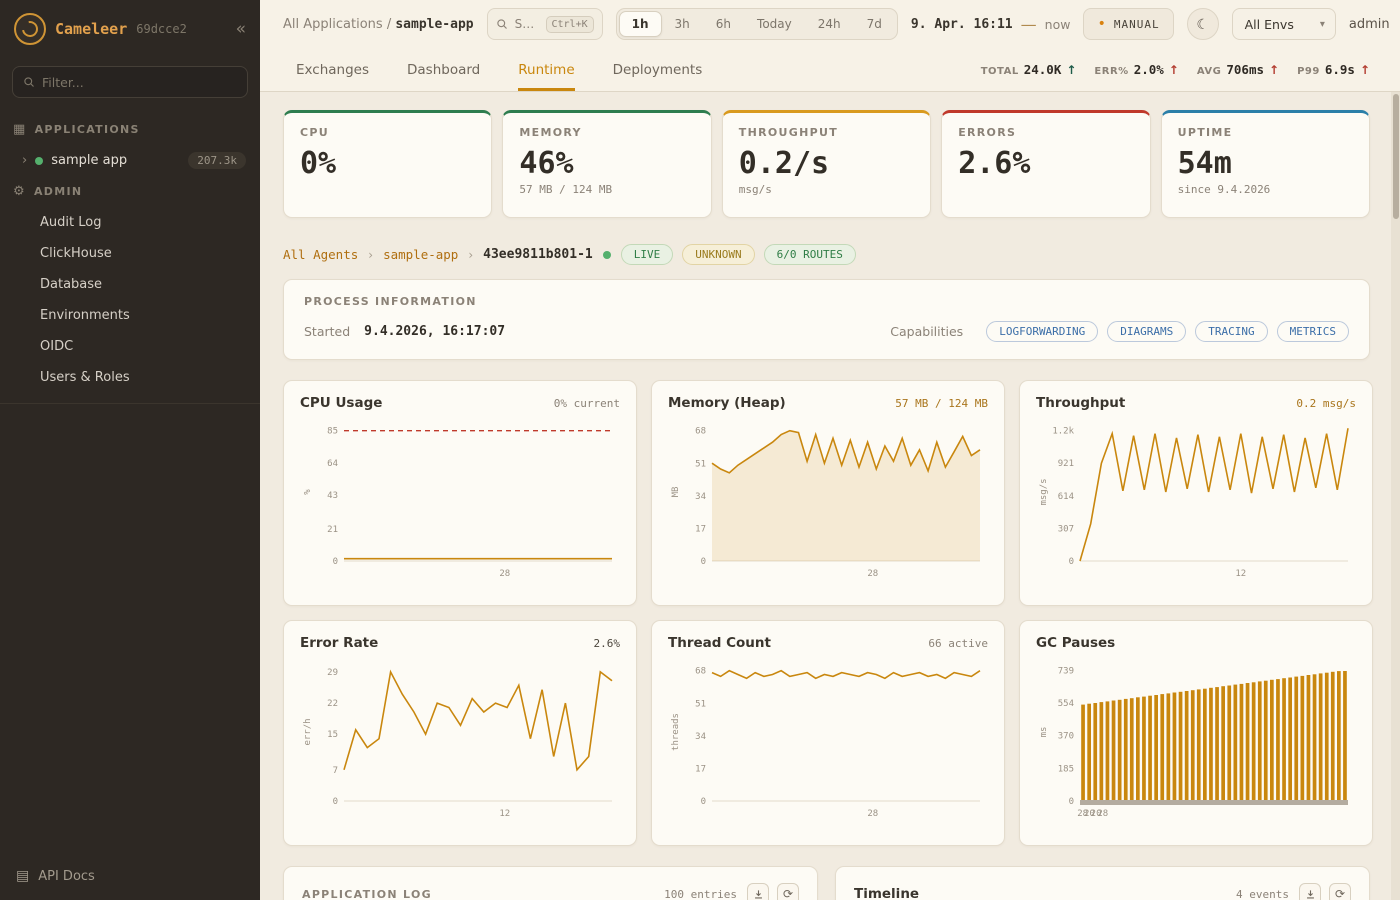  Describe the element at coordinates (327, 331) in the screenshot. I see `started-label: Started` at that location.